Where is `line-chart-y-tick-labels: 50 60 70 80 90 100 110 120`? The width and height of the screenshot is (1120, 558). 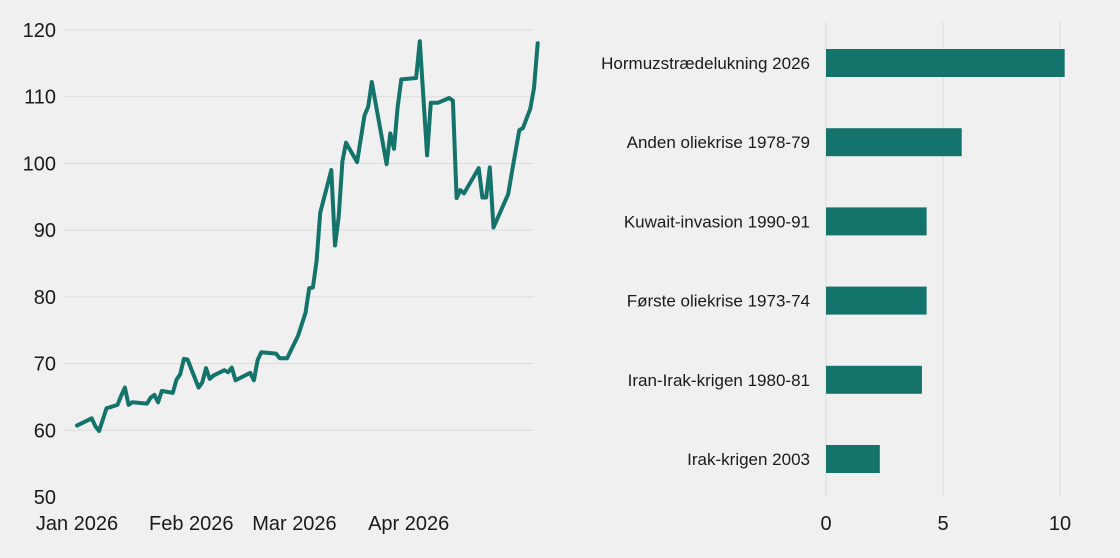
line-chart-y-tick-labels: 50 60 70 80 90 100 110 120 is located at coordinates (39, 264).